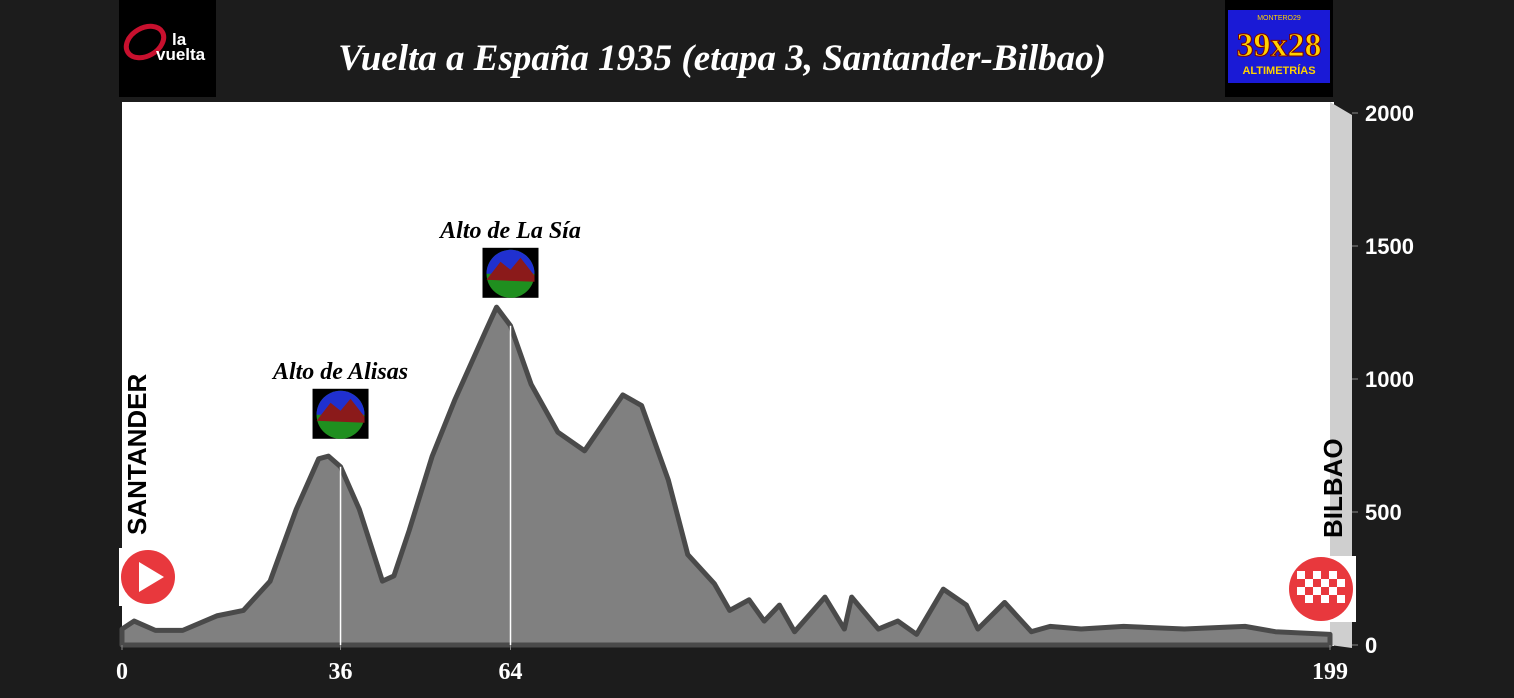 This screenshot has height=698, width=1514. I want to click on logo-text: la, so click(179, 39).